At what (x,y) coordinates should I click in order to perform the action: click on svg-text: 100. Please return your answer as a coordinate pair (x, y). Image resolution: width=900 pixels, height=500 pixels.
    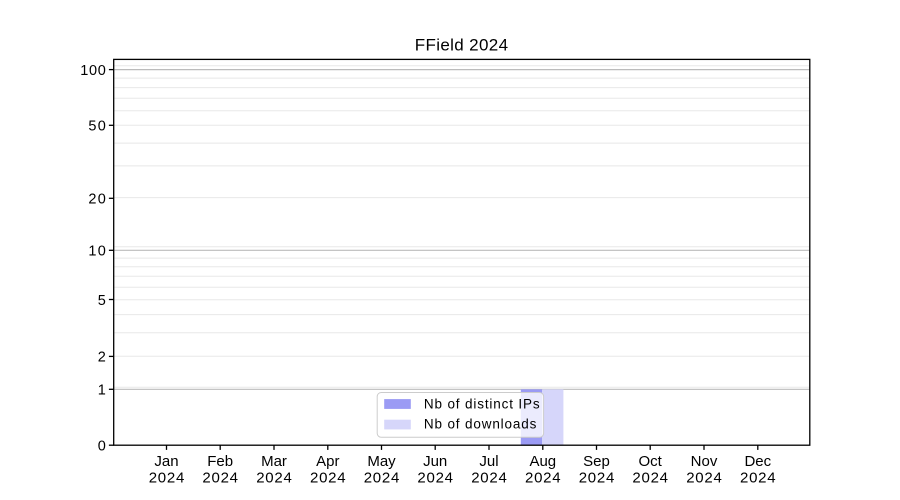
    Looking at the image, I should click on (93, 71).